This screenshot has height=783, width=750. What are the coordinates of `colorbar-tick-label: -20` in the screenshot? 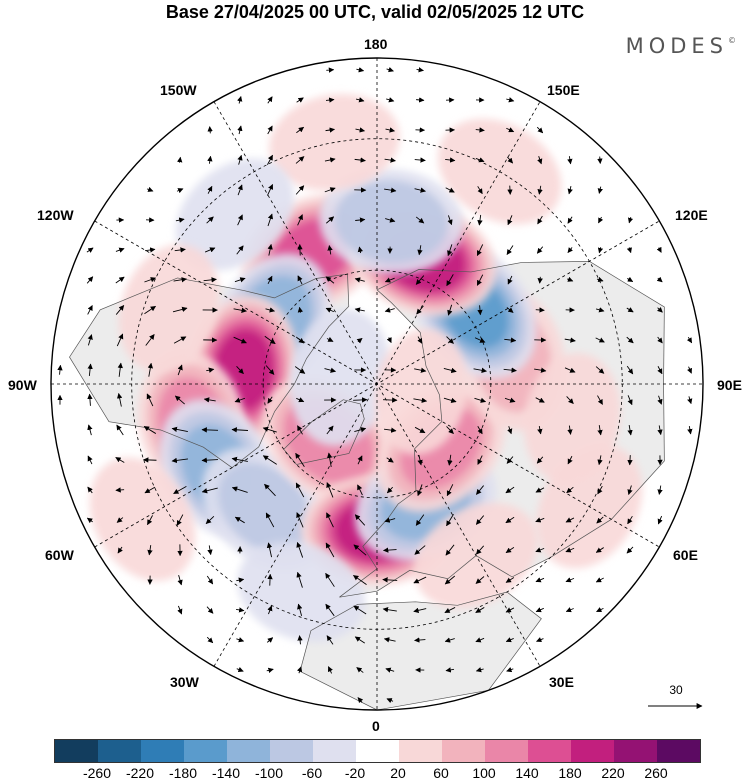 It's located at (355, 773).